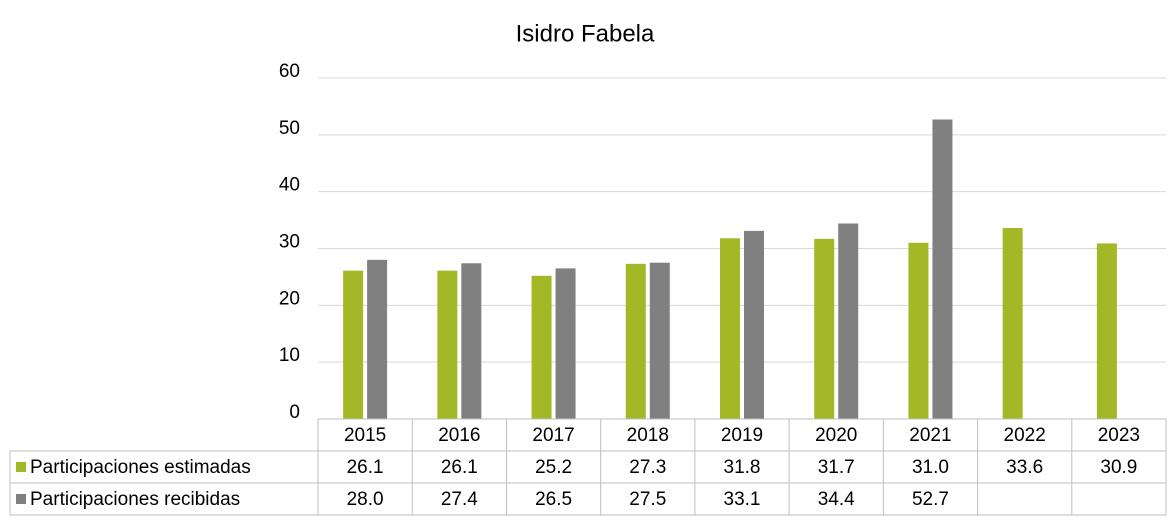 This screenshot has height=521, width=1169. What do you see at coordinates (459, 435) in the screenshot?
I see `x-tick-label: 2016` at bounding box center [459, 435].